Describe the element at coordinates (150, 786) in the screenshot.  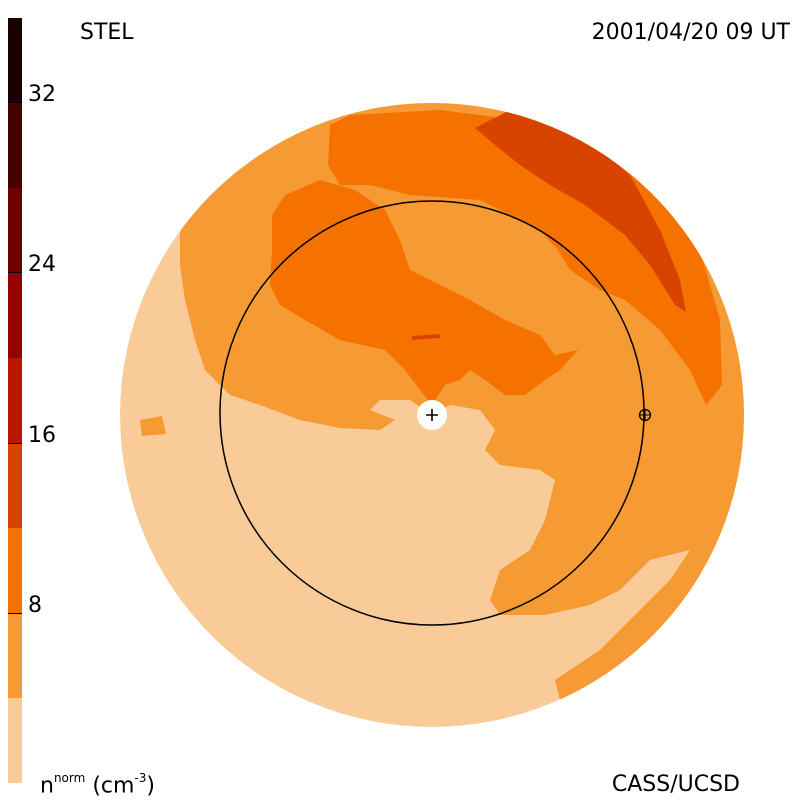
I see `unit-close: )` at that location.